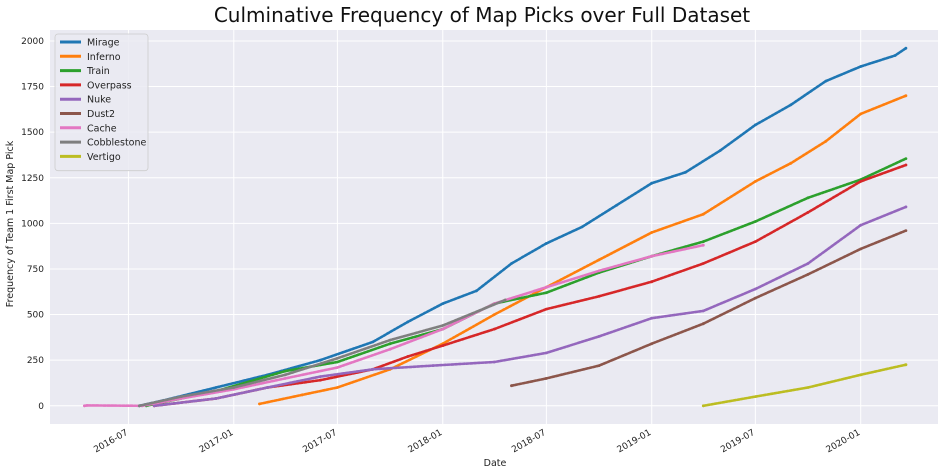  Describe the element at coordinates (35, 361) in the screenshot. I see `y-tick-label: 250` at that location.